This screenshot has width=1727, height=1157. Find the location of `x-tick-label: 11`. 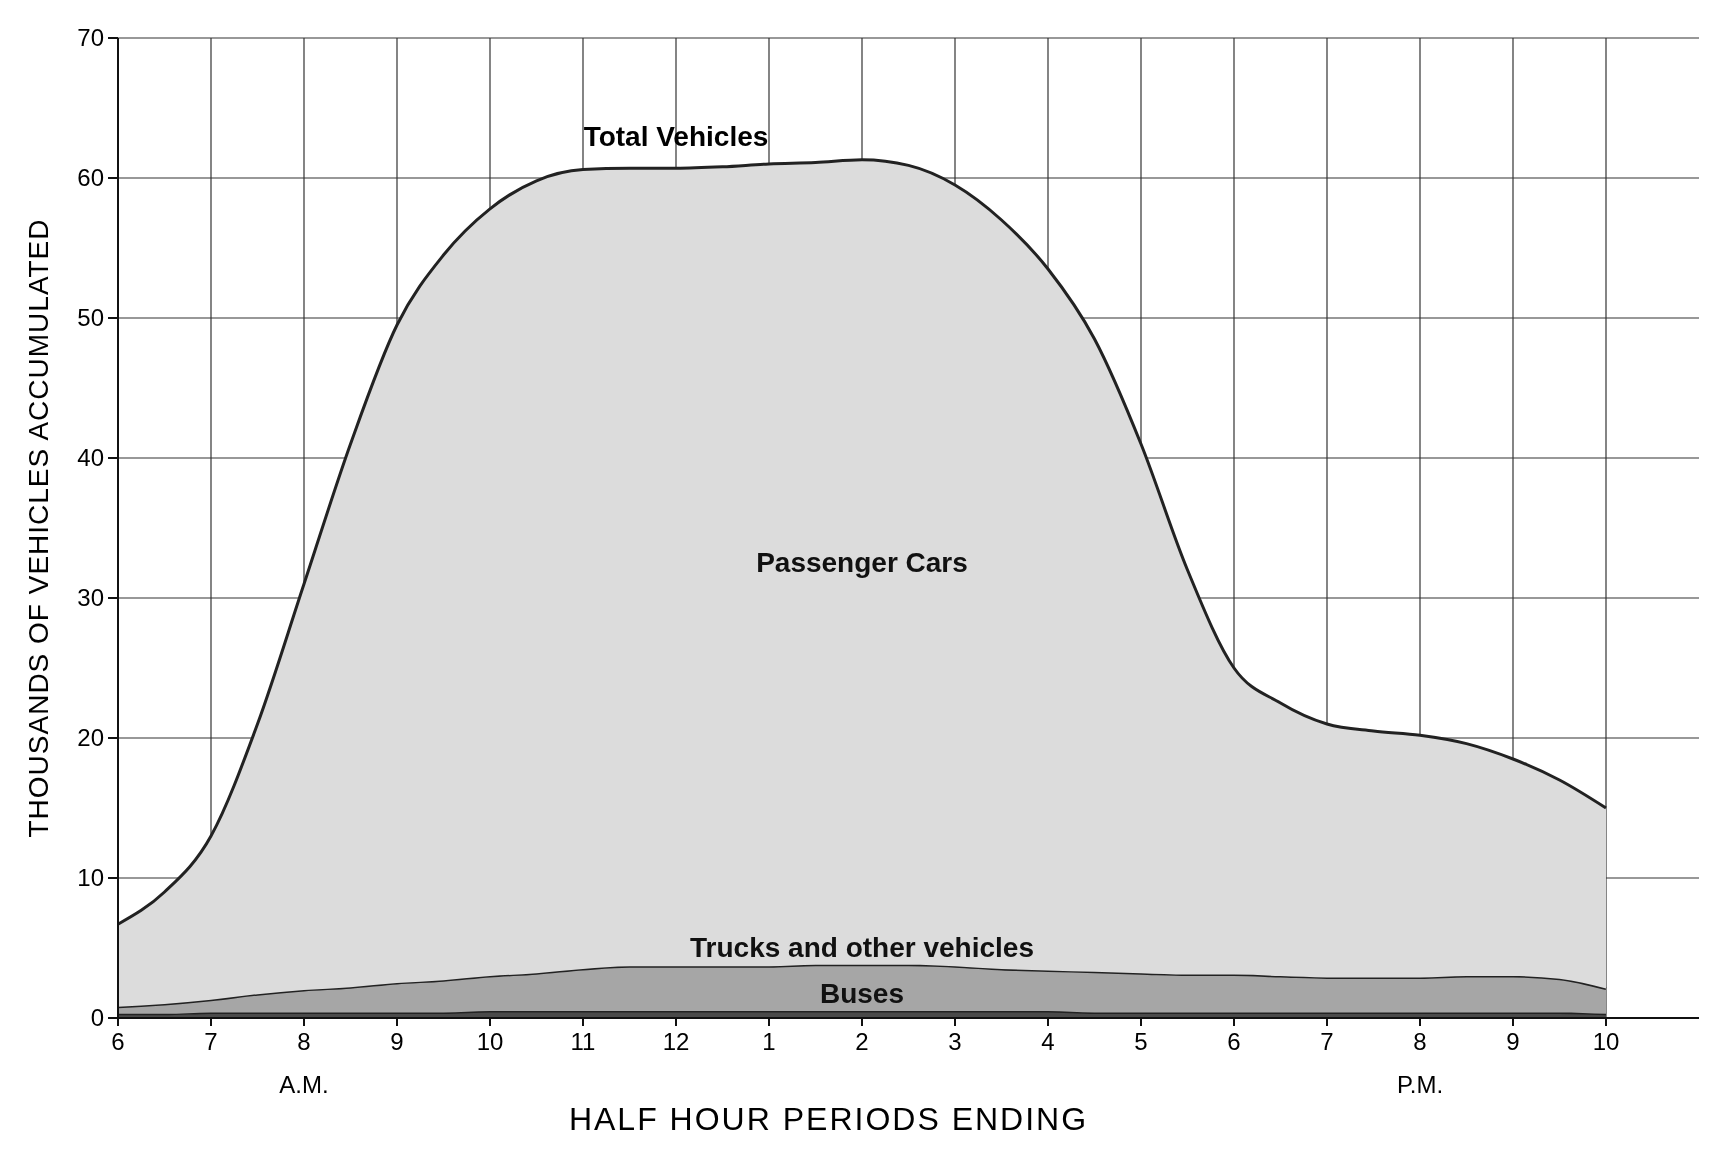

x-tick-label: 11 is located at coordinates (583, 1041).